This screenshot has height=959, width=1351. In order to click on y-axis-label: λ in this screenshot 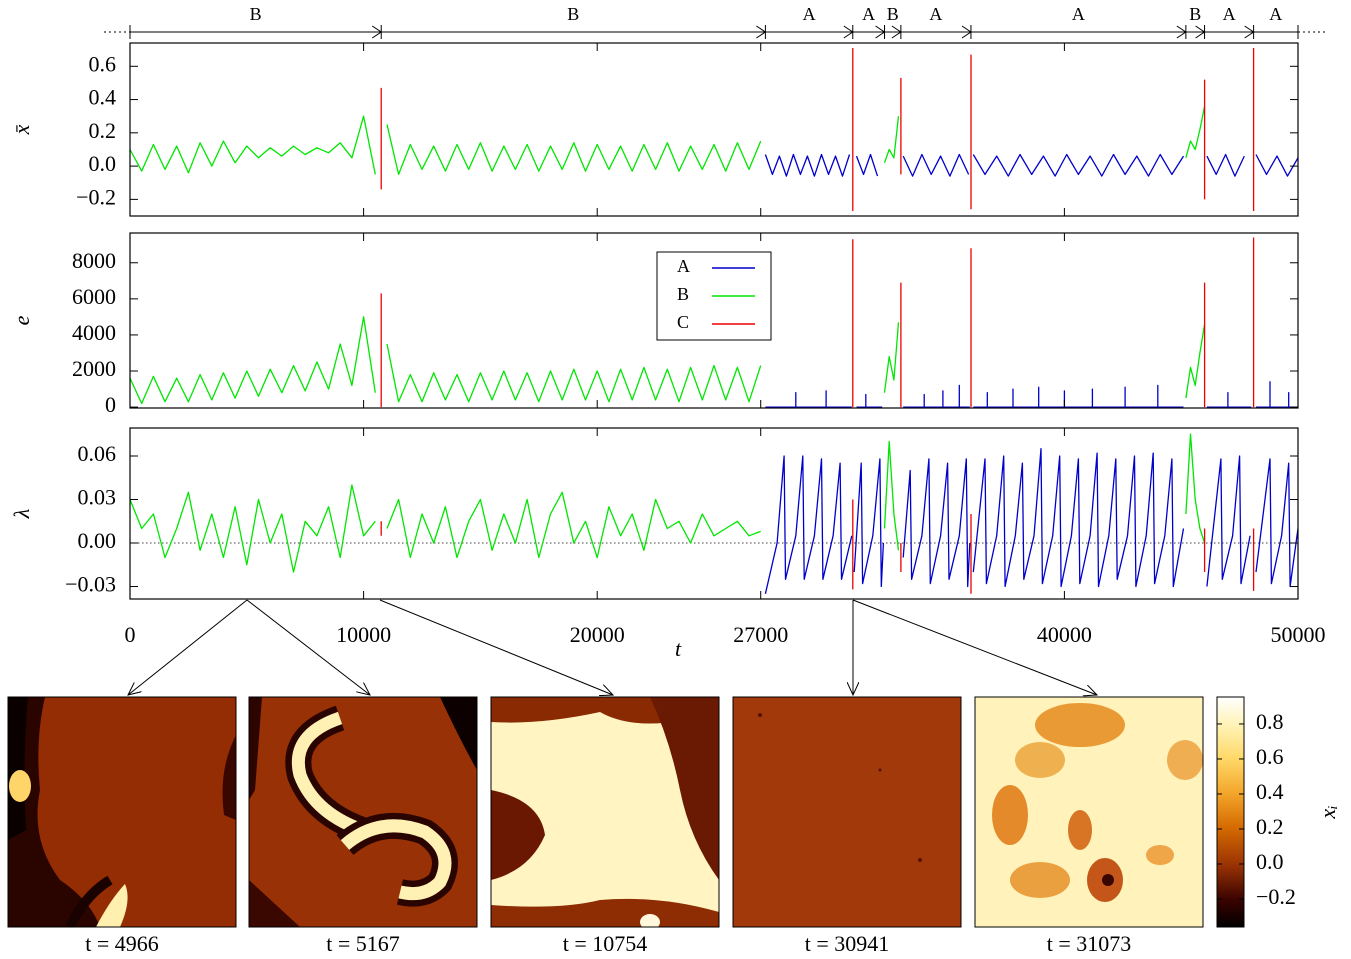, I will do `click(21, 514)`.